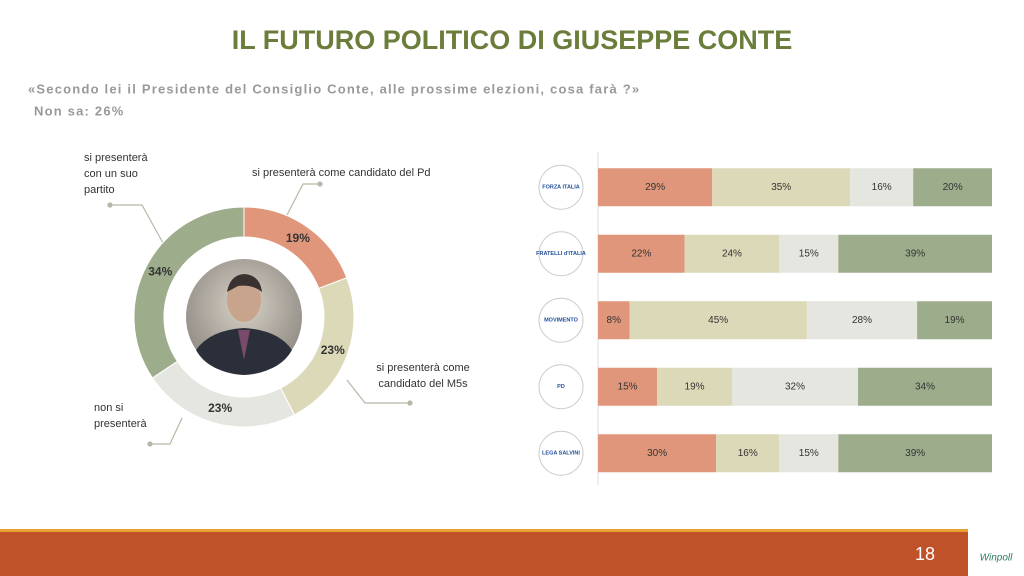 This screenshot has width=1024, height=576. I want to click on data-label: 32%, so click(795, 386).